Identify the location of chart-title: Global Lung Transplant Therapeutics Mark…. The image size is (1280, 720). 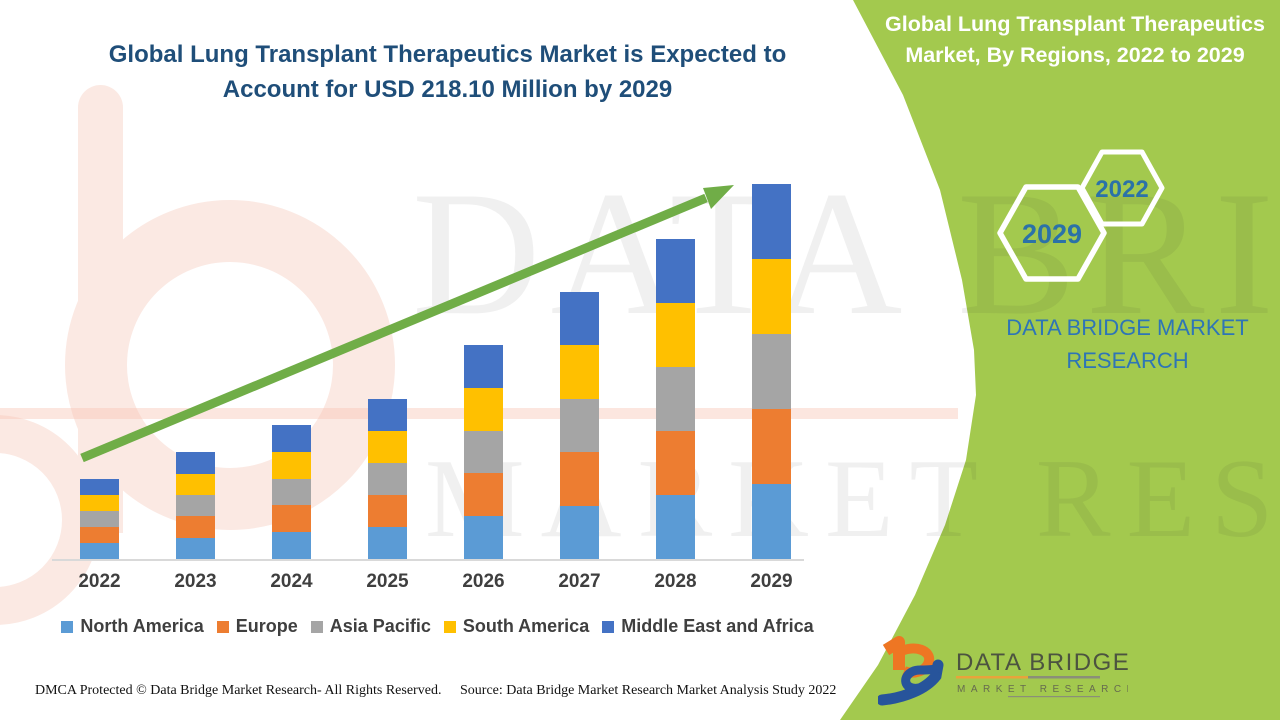
(447, 72).